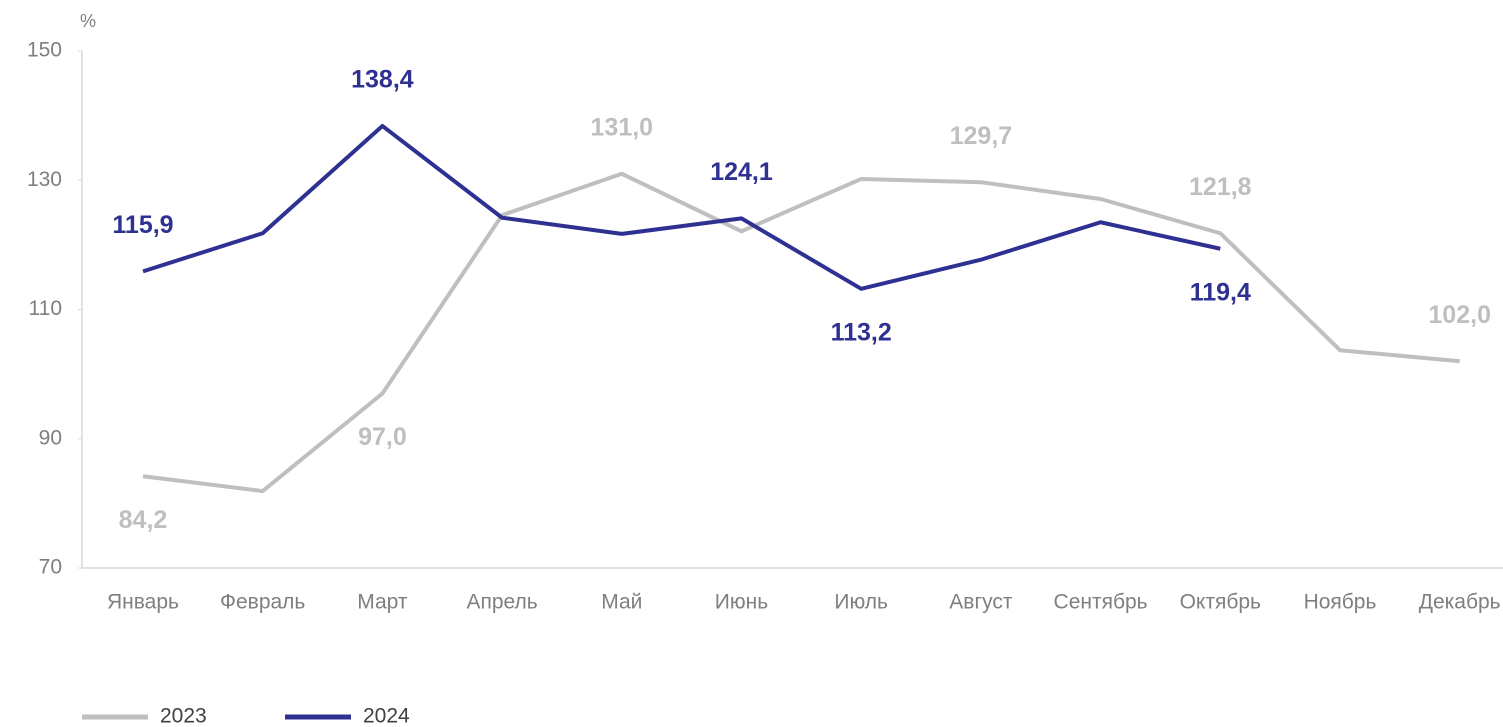  What do you see at coordinates (861, 602) in the screenshot?
I see `x-tick-label: Июль` at bounding box center [861, 602].